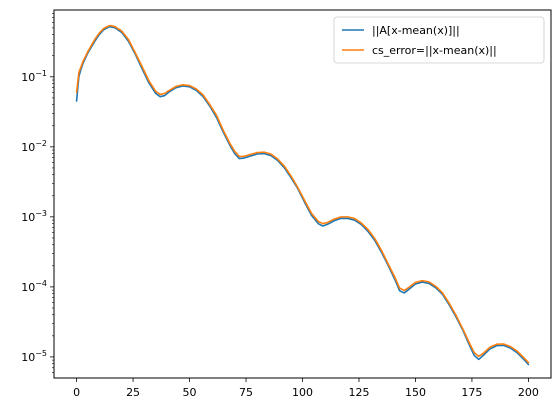 This screenshot has height=413, width=559. What do you see at coordinates (358, 392) in the screenshot?
I see `x-tick-label: 125` at bounding box center [358, 392].